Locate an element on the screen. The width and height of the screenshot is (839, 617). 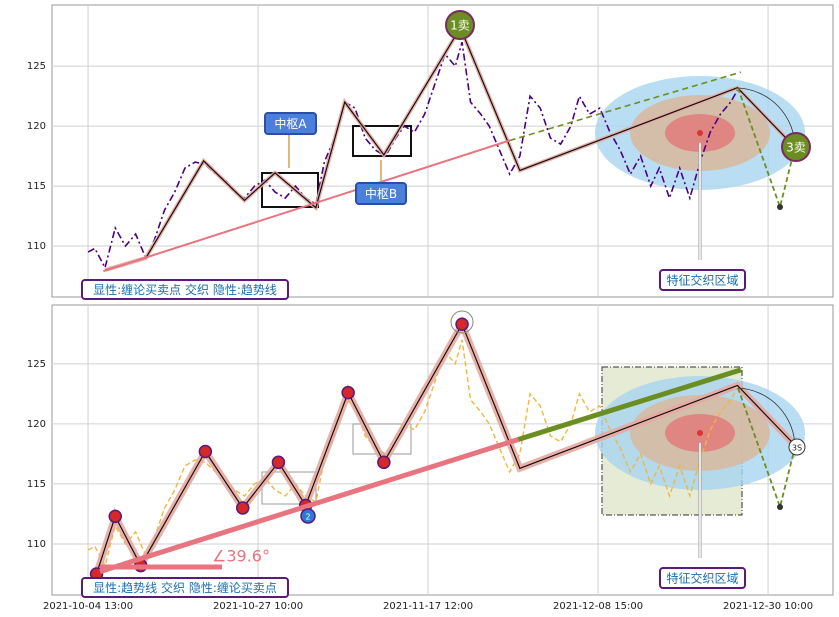
buy-marker is located at coordinates (308, 516).